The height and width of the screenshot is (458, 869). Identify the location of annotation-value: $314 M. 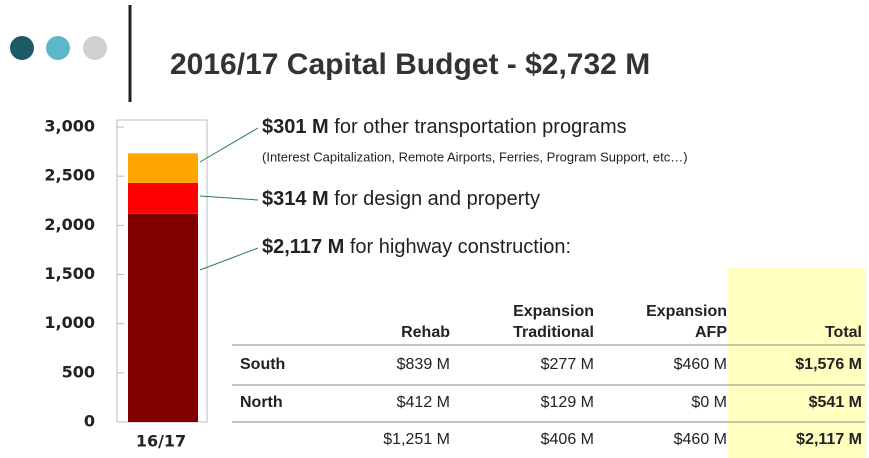
(295, 199).